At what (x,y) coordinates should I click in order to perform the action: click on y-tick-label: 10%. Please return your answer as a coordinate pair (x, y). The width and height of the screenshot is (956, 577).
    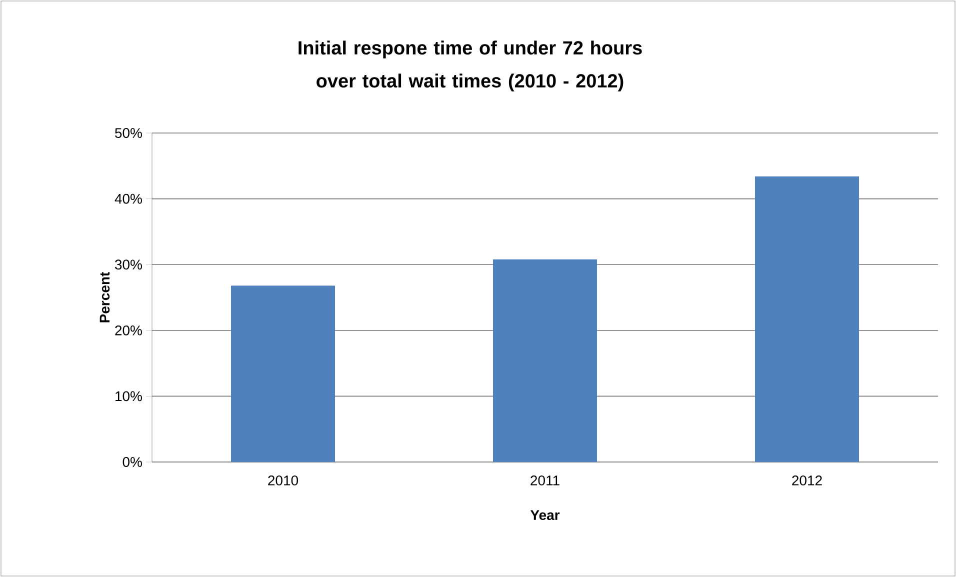
    Looking at the image, I should click on (129, 396).